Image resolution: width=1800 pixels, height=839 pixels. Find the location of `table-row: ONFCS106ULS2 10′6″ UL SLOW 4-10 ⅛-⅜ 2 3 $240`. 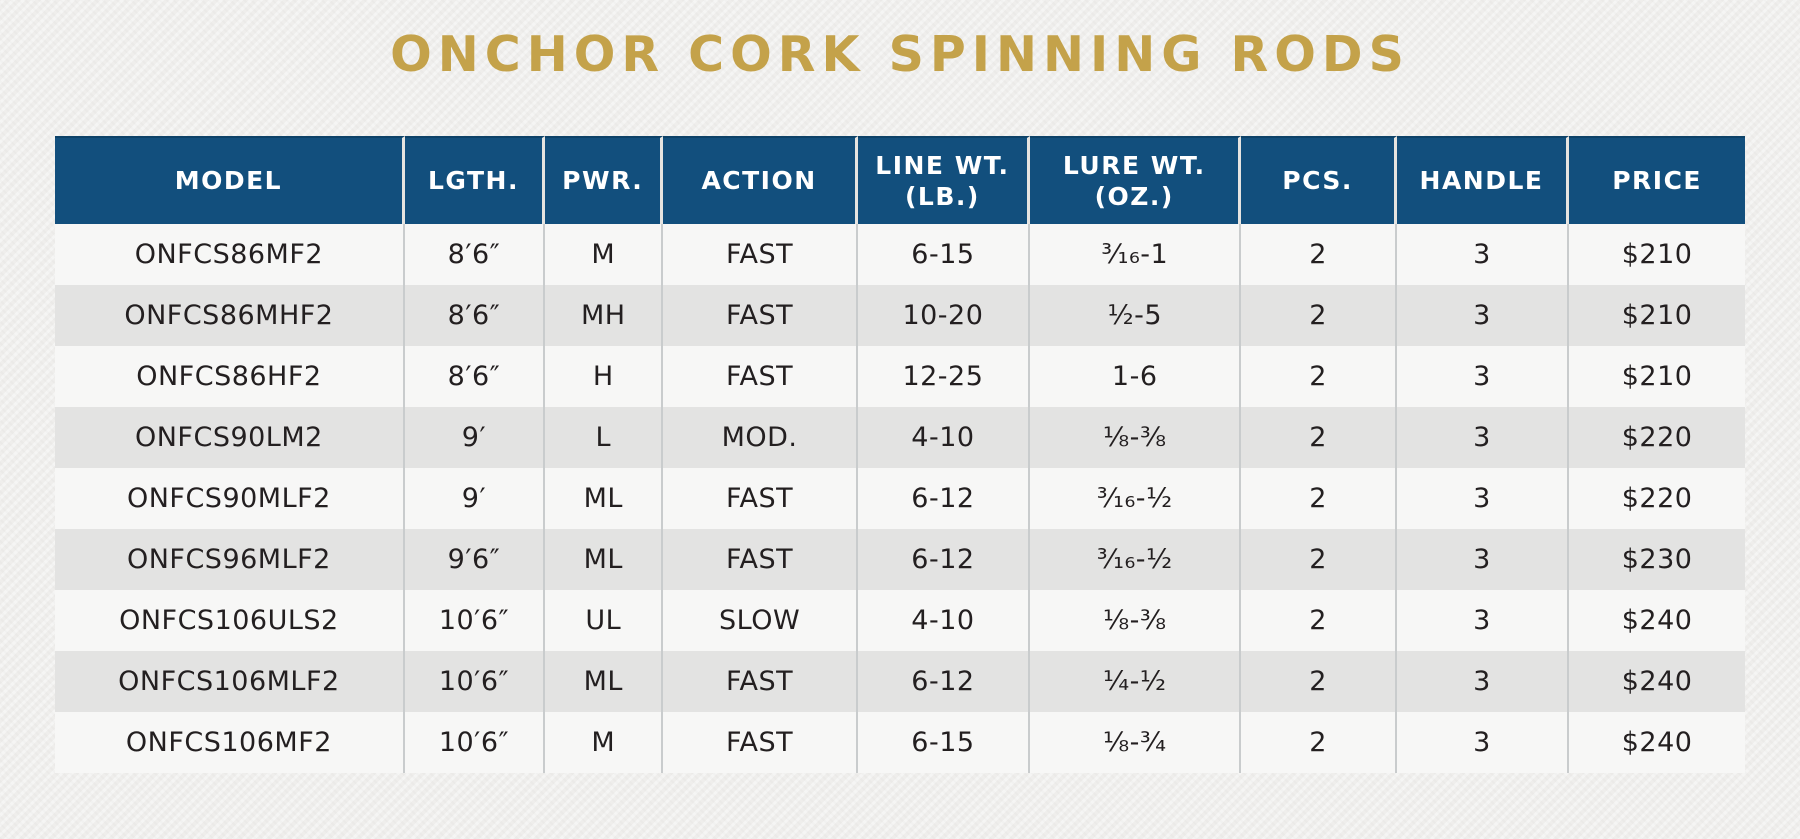

table-row: ONFCS106ULS2 10′6″ UL SLOW 4-10 ⅛-⅜ 2 3 $240 is located at coordinates (900, 620).